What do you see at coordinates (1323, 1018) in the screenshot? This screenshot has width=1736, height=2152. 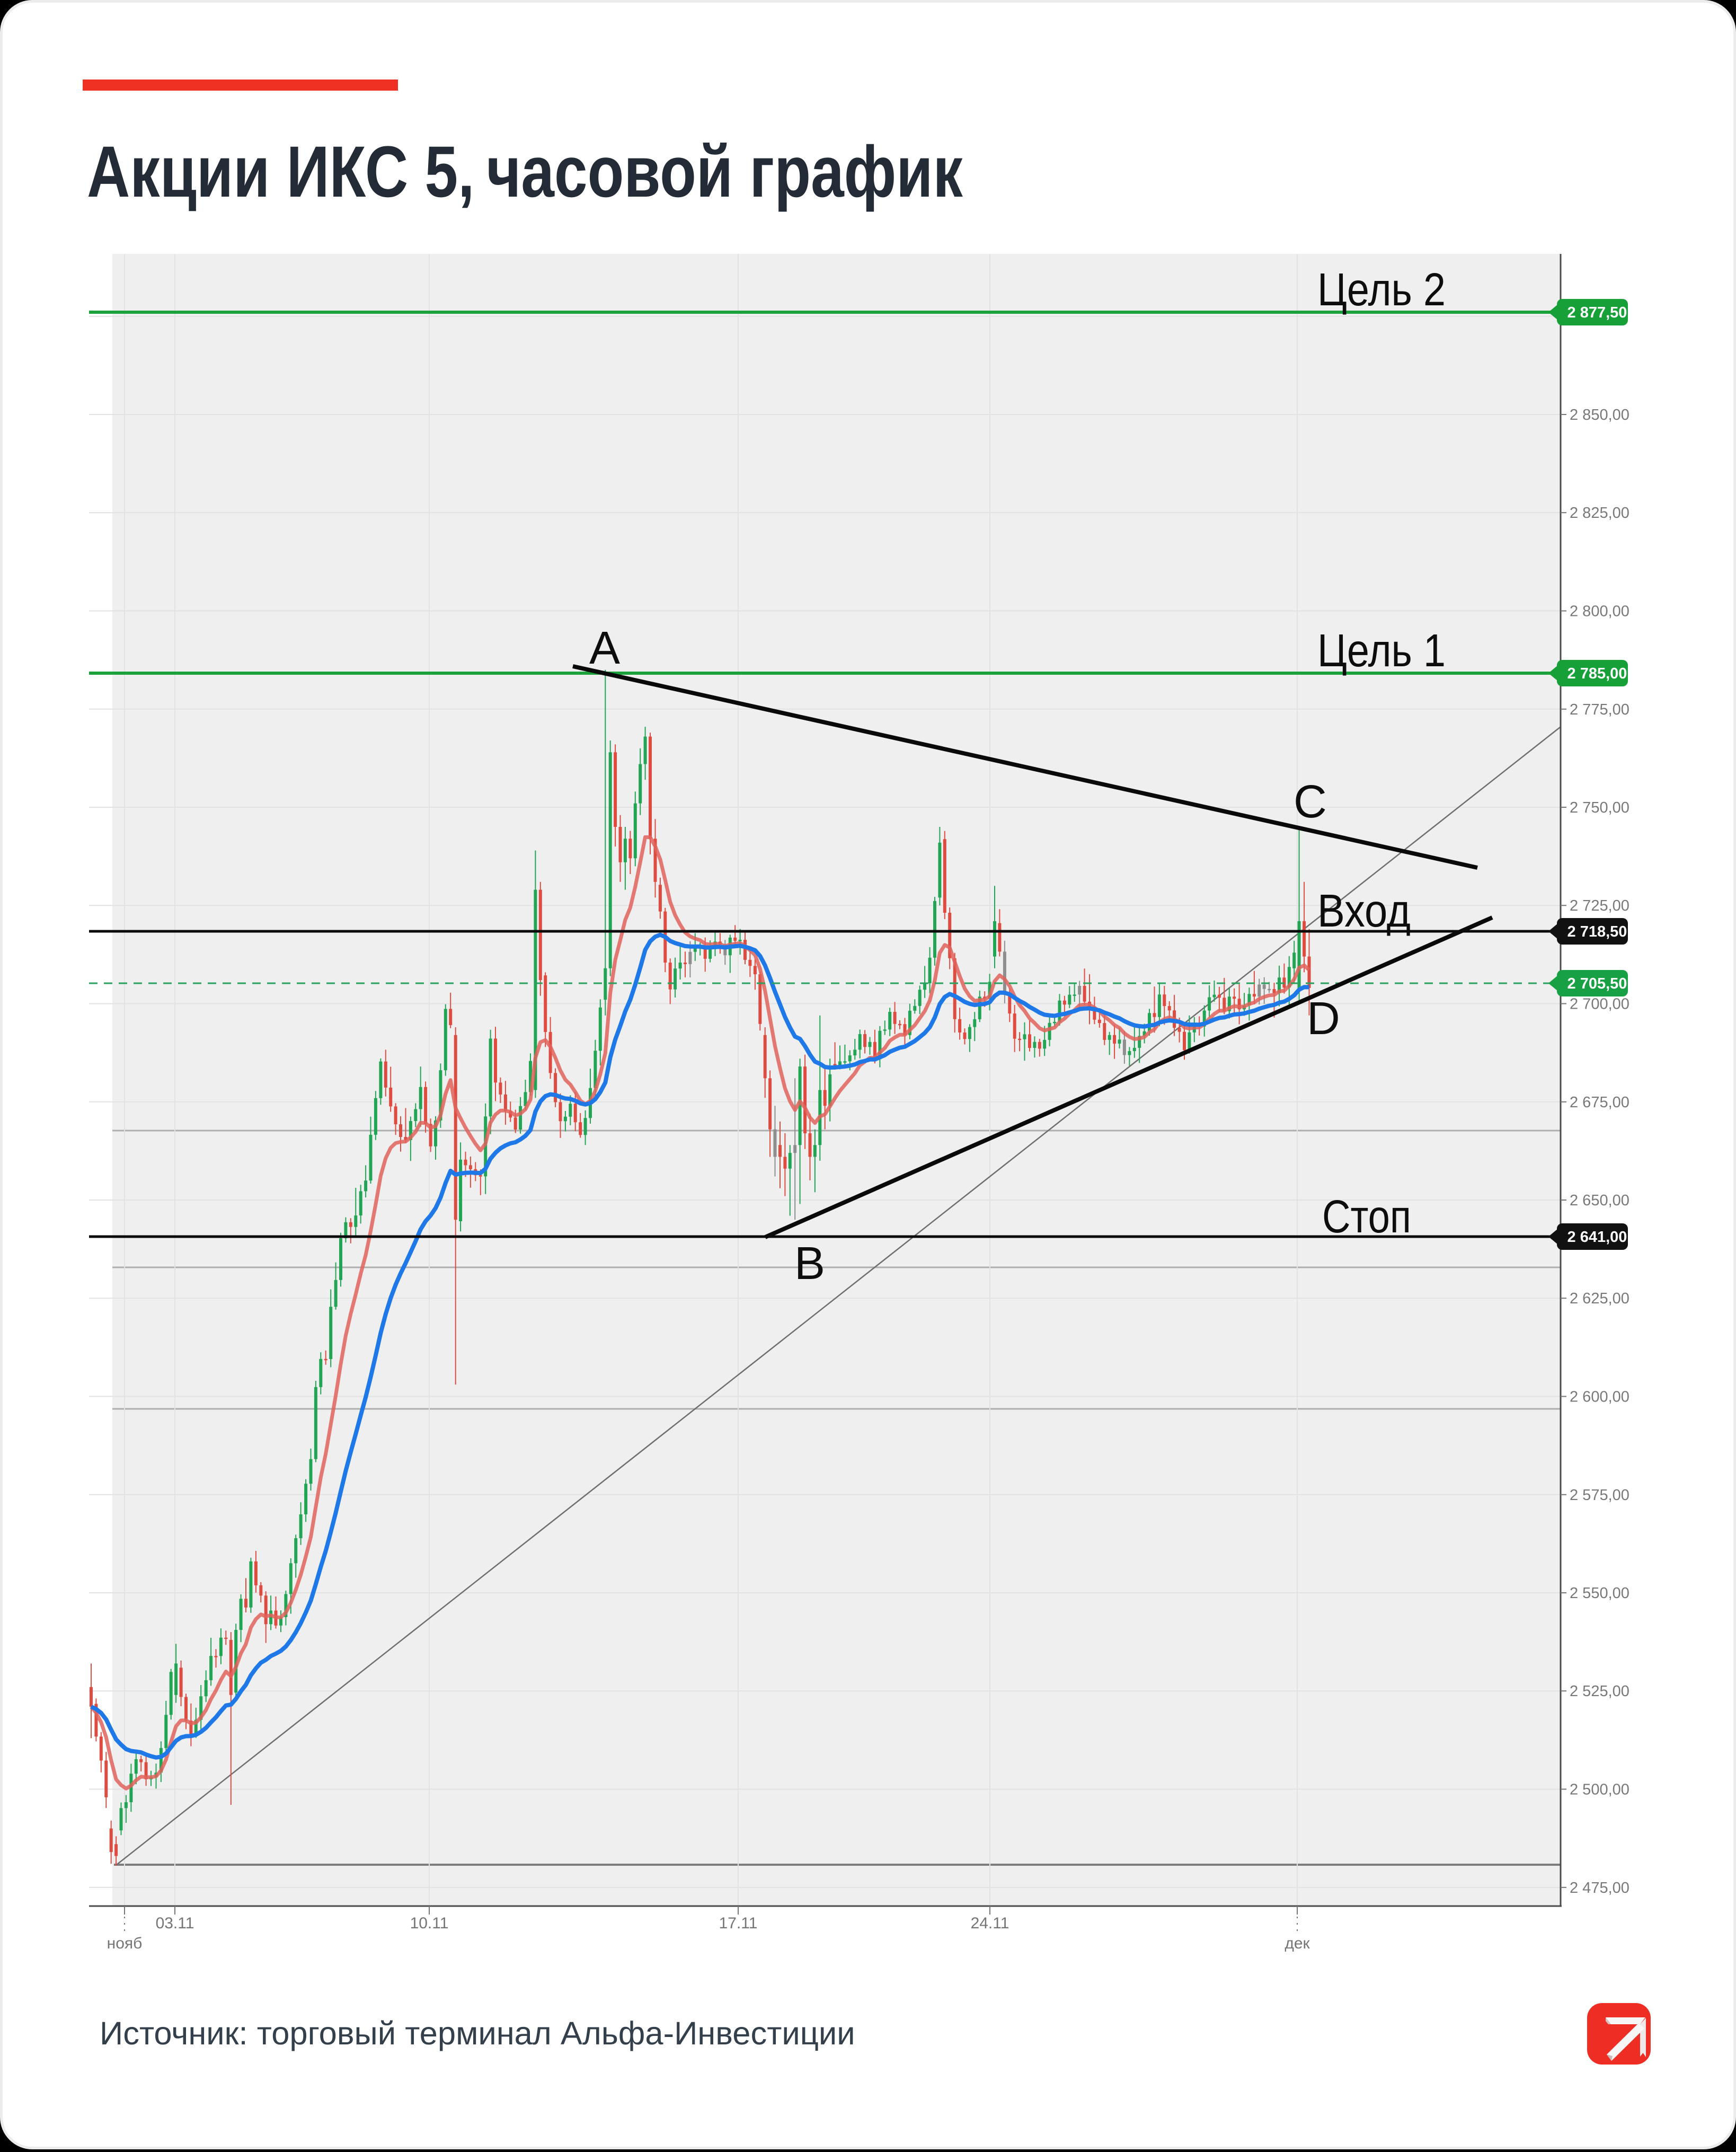 I see `svg-text: D` at bounding box center [1323, 1018].